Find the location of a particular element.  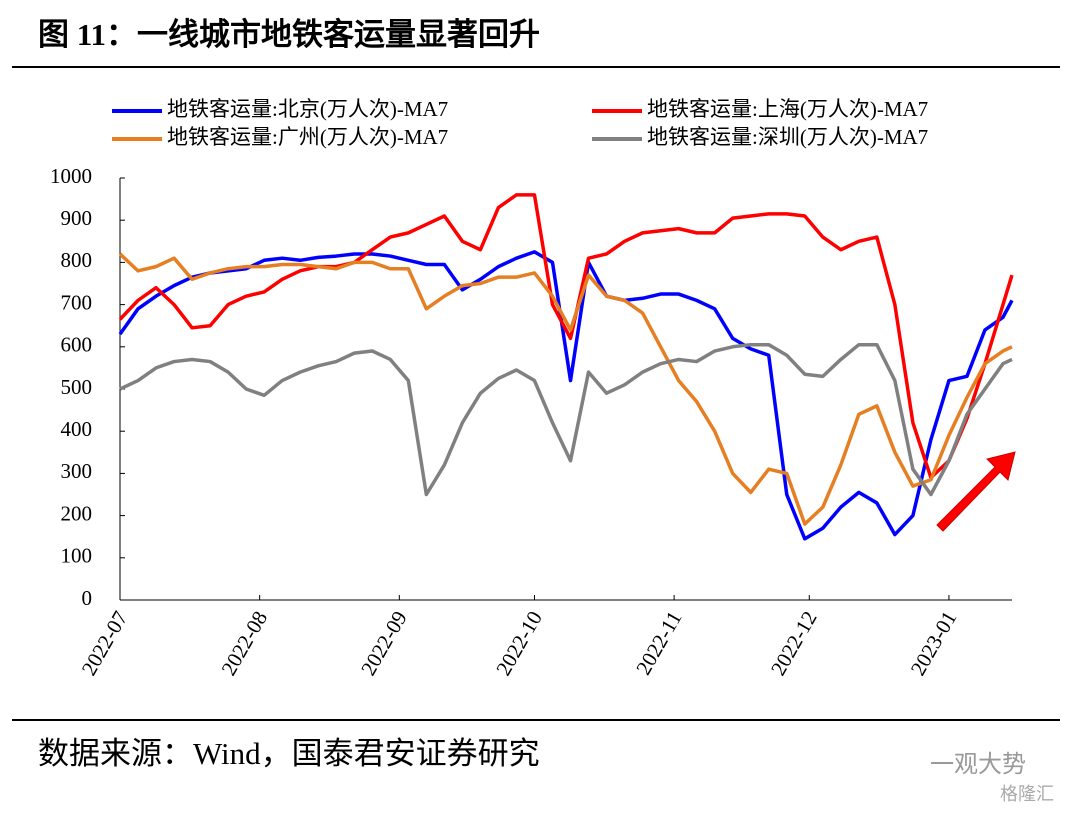

x-tick-label: 2022-12 is located at coordinates (794, 643).